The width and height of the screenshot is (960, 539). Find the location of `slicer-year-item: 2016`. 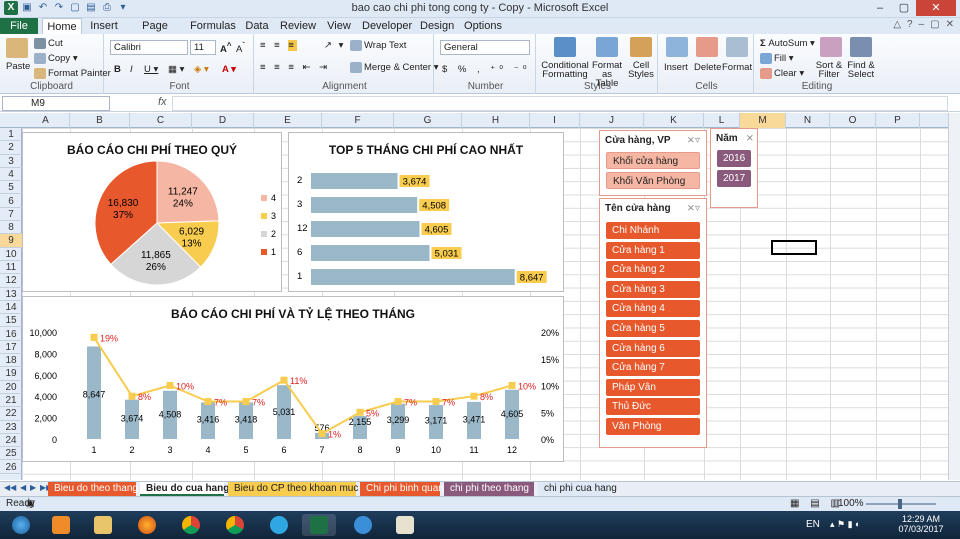

slicer-year-item: 2016 is located at coordinates (734, 158).